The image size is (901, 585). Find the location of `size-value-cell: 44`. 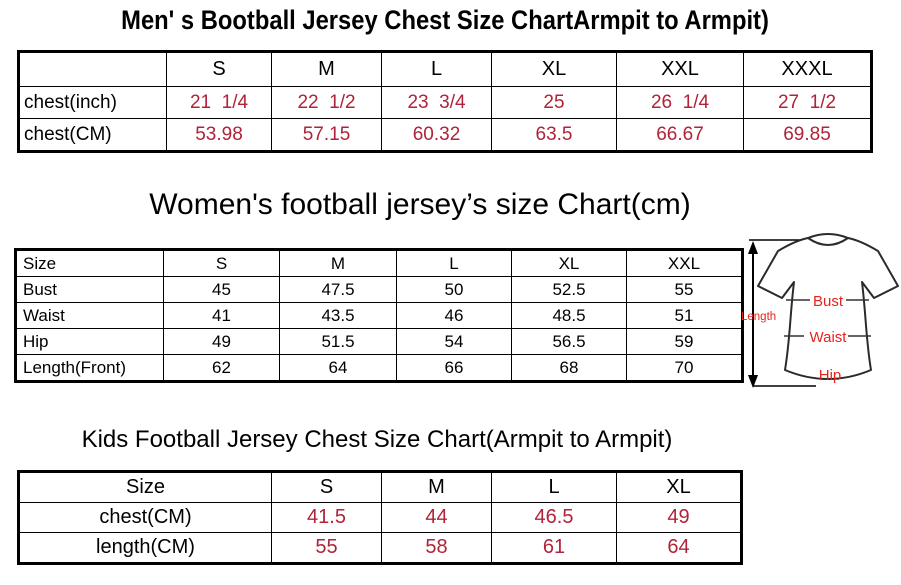

size-value-cell: 44 is located at coordinates (436, 517).